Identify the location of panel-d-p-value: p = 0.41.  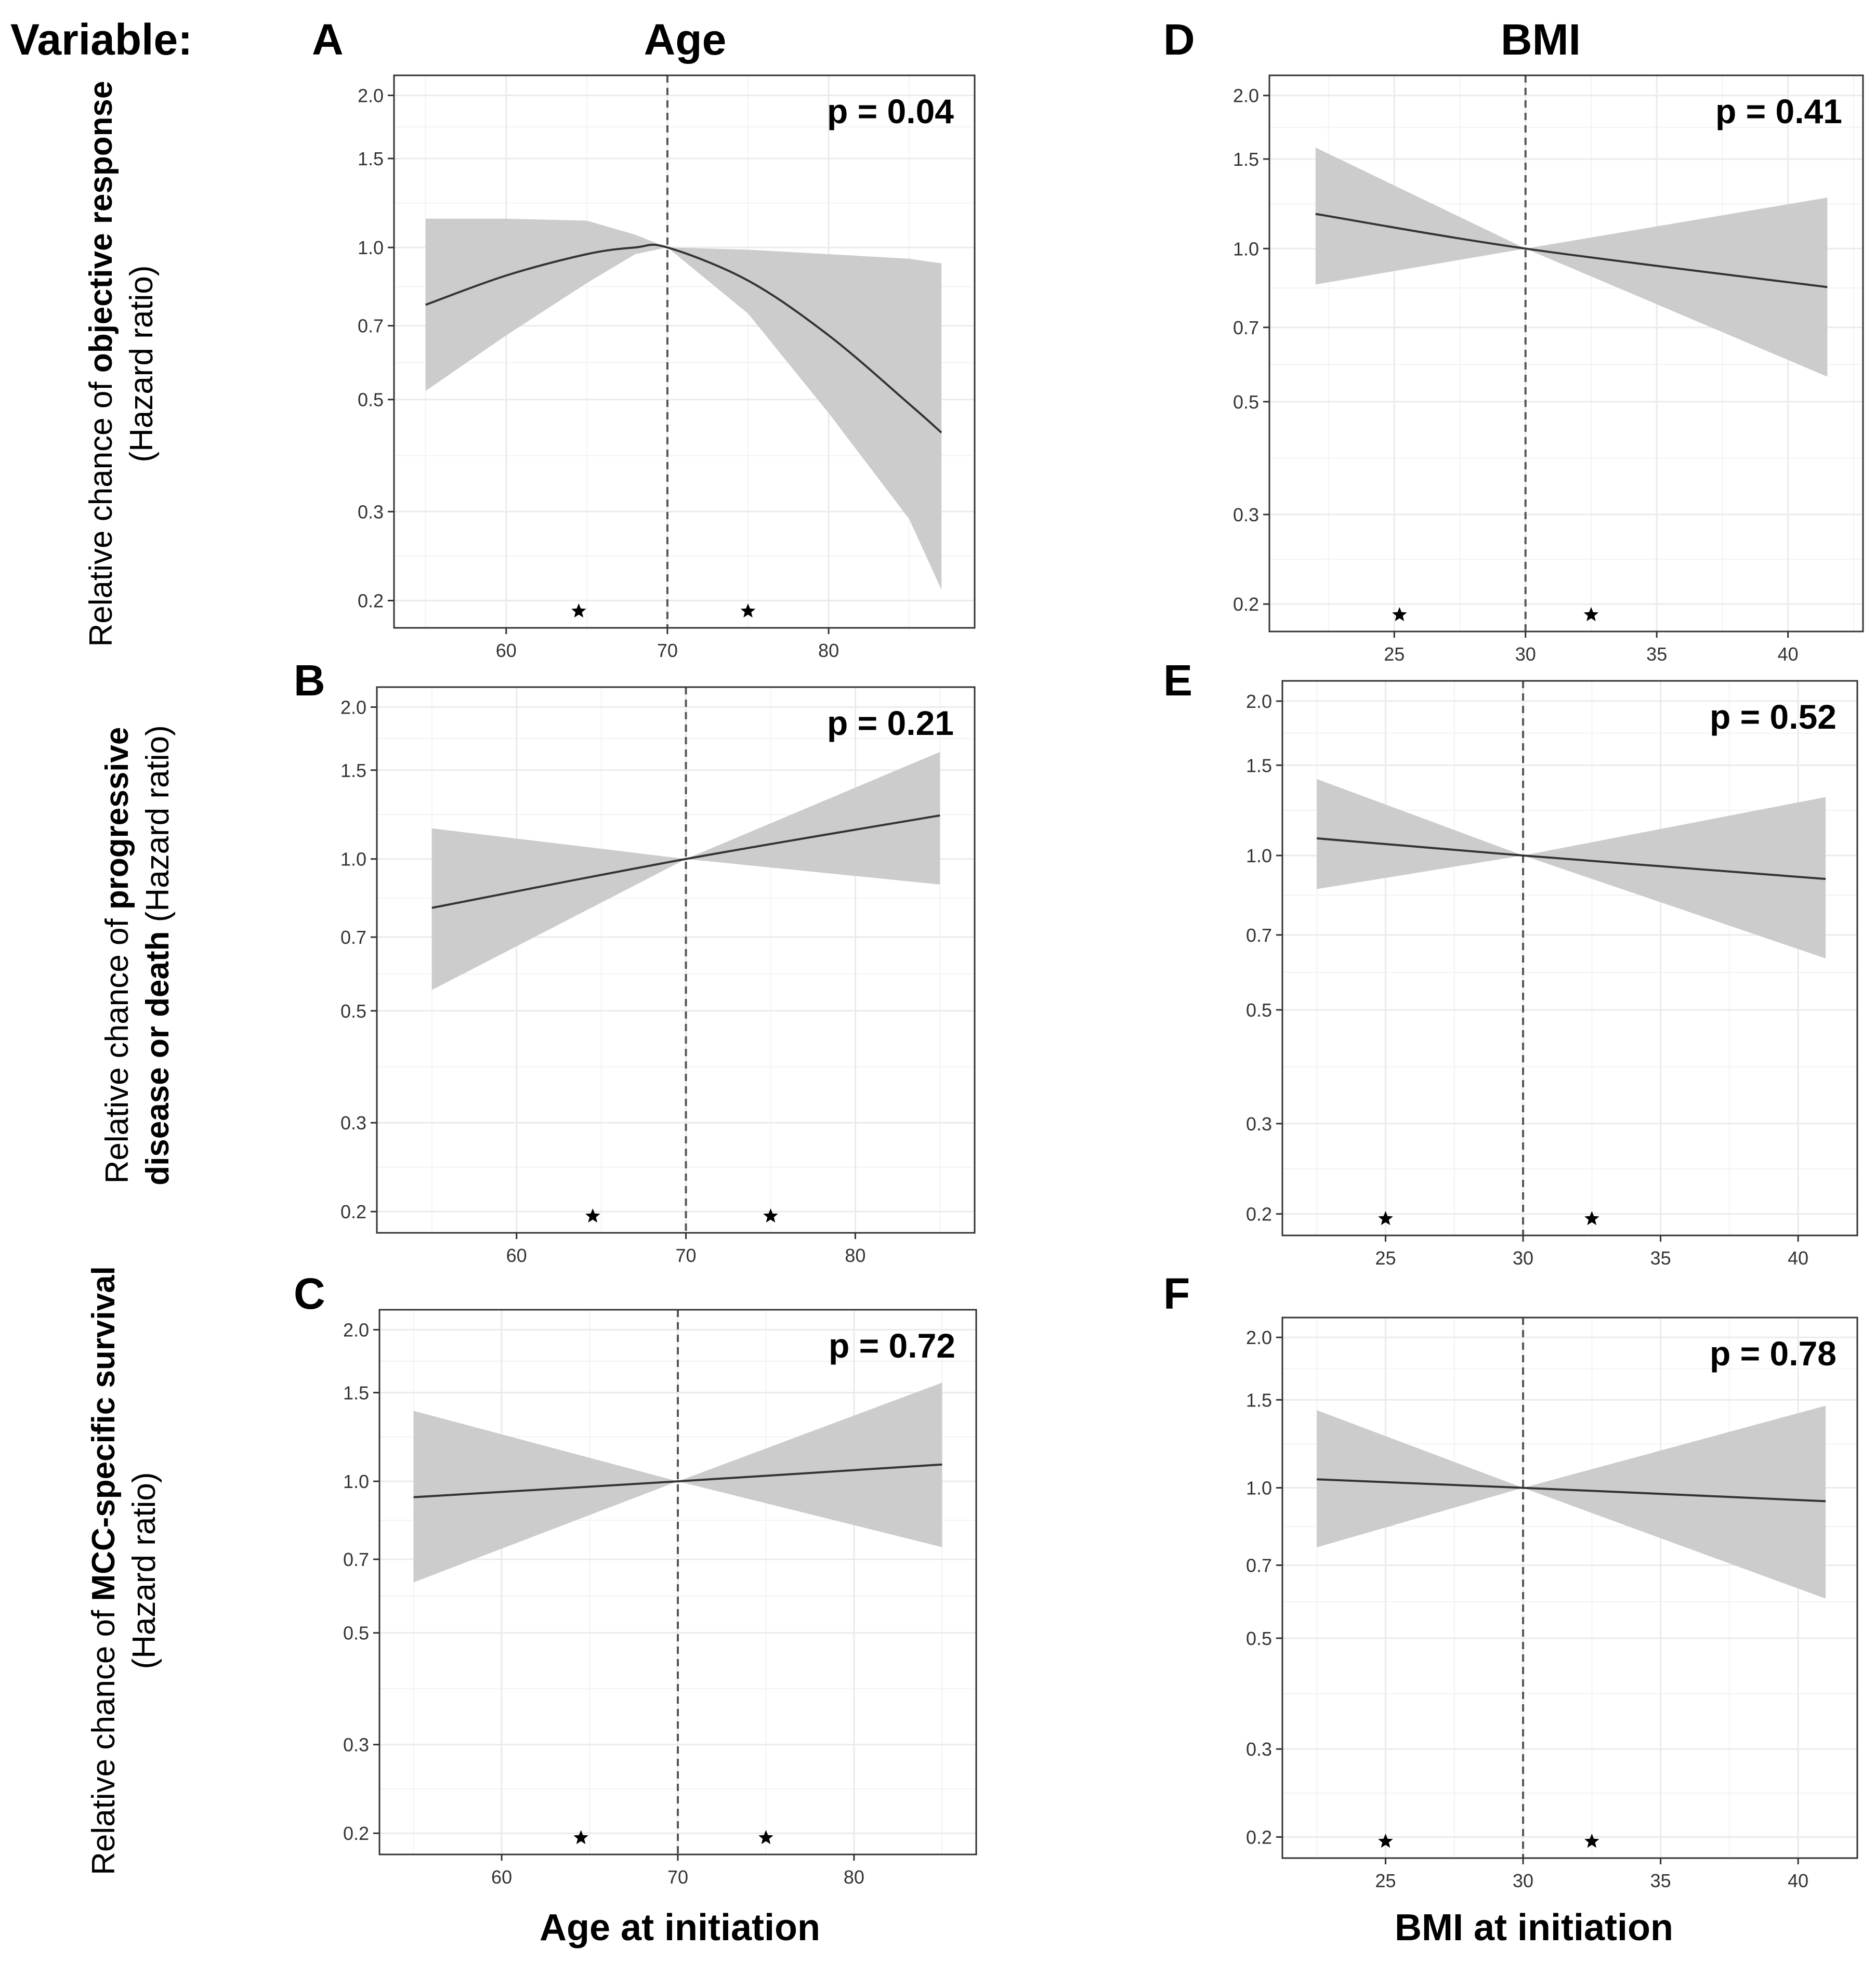
(1778, 111).